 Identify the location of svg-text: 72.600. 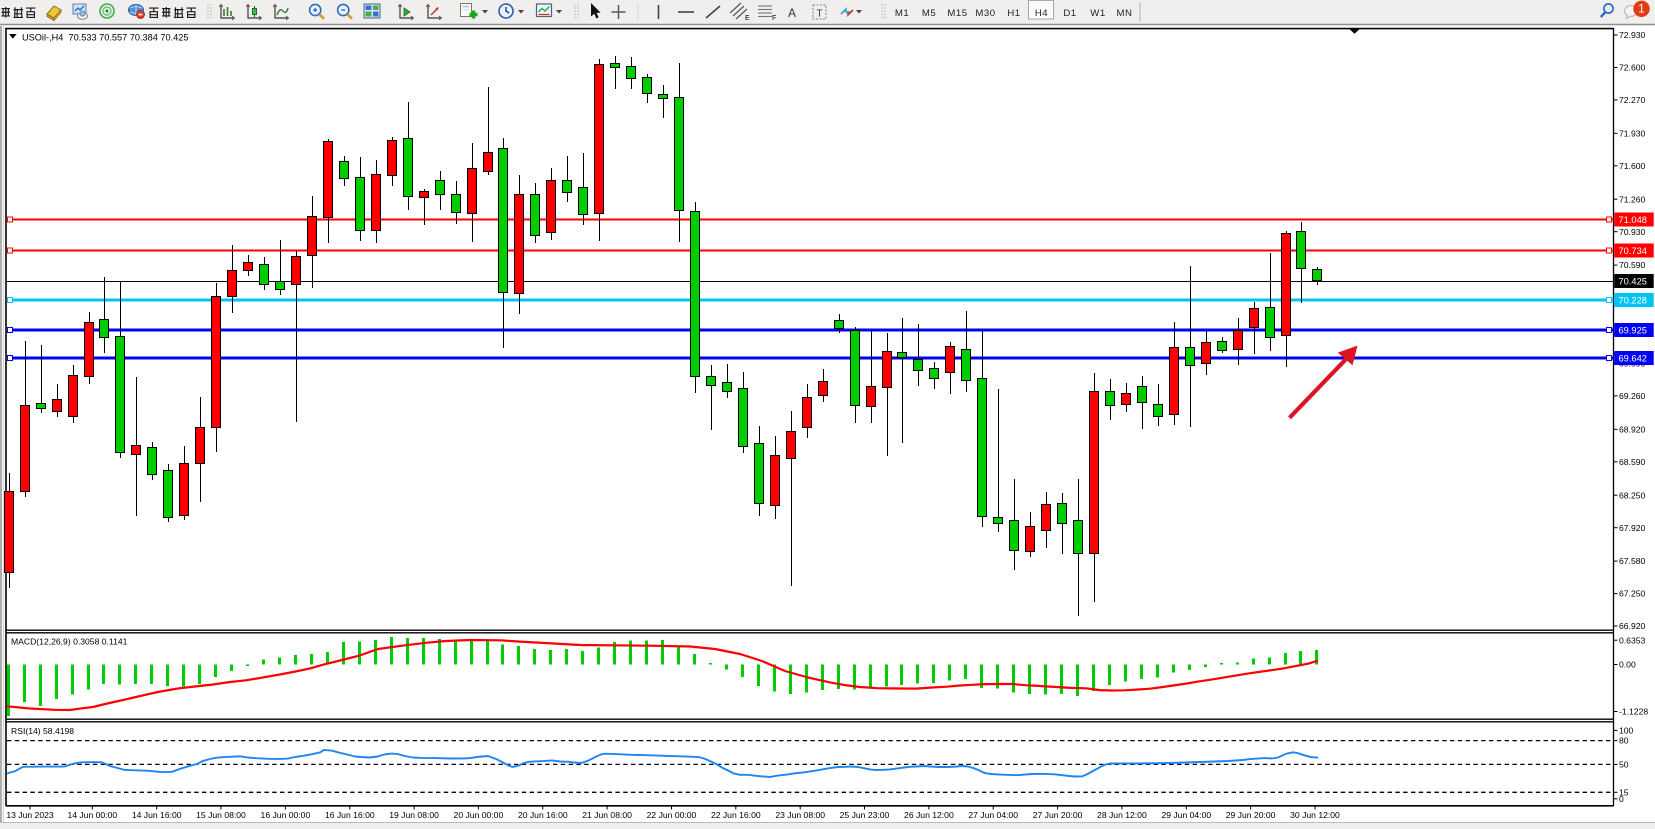
(1632, 68).